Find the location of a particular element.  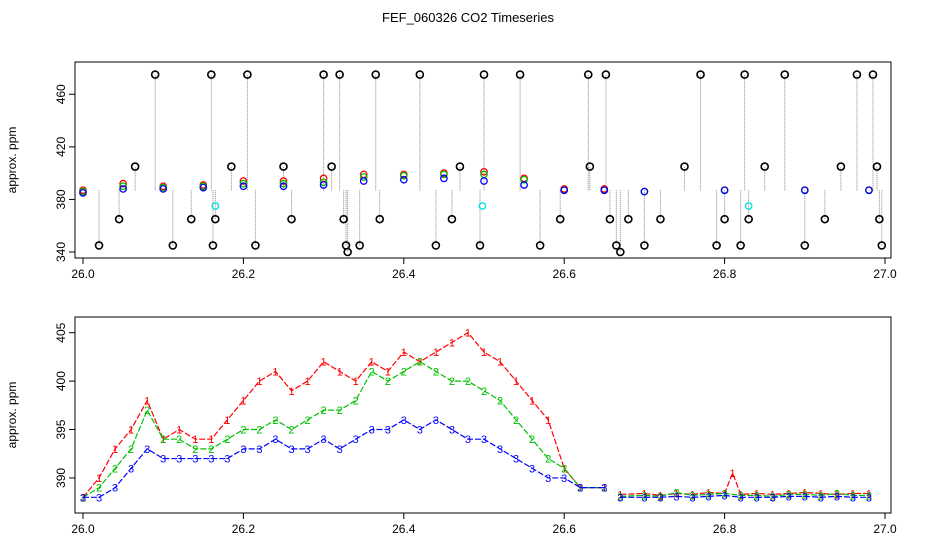

x-tick-label: 26.2 is located at coordinates (244, 274).